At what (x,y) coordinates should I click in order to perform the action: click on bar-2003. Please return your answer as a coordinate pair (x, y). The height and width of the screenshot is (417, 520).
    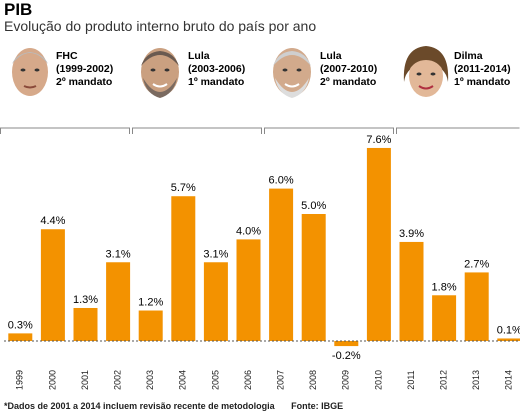
    Looking at the image, I should click on (150, 325).